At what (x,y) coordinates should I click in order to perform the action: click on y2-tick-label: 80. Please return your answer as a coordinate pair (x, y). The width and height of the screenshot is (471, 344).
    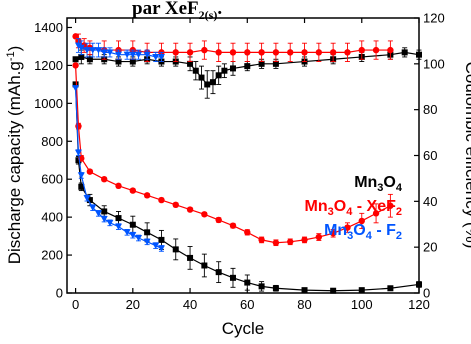
    Looking at the image, I should click on (430, 109).